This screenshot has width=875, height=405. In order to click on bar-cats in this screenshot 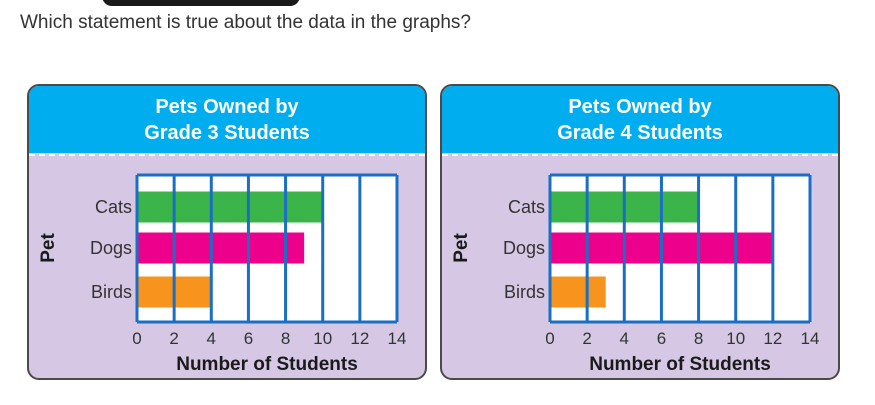, I will do `click(230, 207)`.